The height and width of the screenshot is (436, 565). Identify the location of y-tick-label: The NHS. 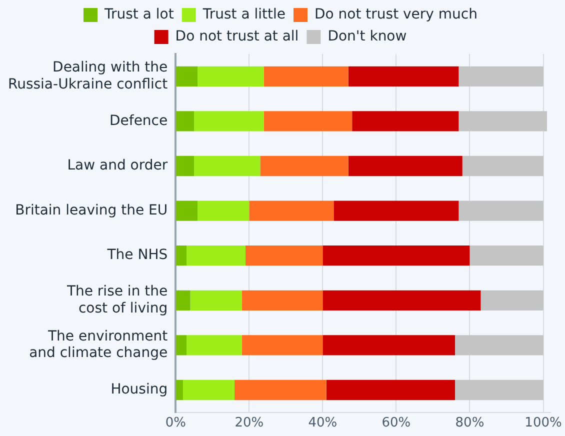
(137, 255).